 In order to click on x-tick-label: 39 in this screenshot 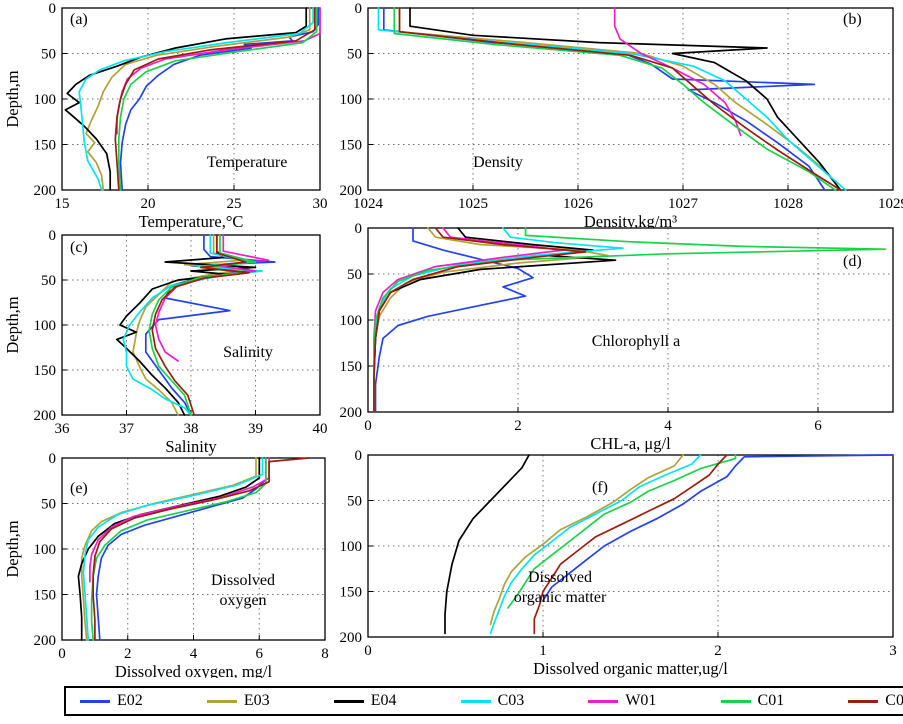, I will do `click(255, 429)`.